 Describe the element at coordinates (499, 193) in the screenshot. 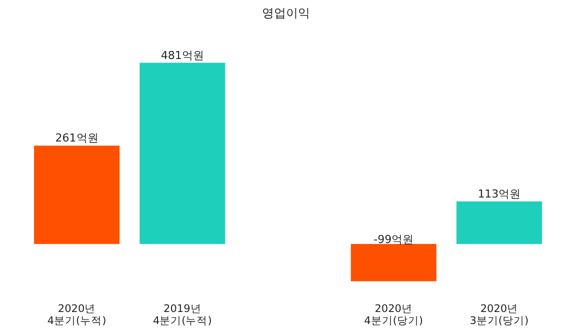

I see `data-label: 113억원` at that location.